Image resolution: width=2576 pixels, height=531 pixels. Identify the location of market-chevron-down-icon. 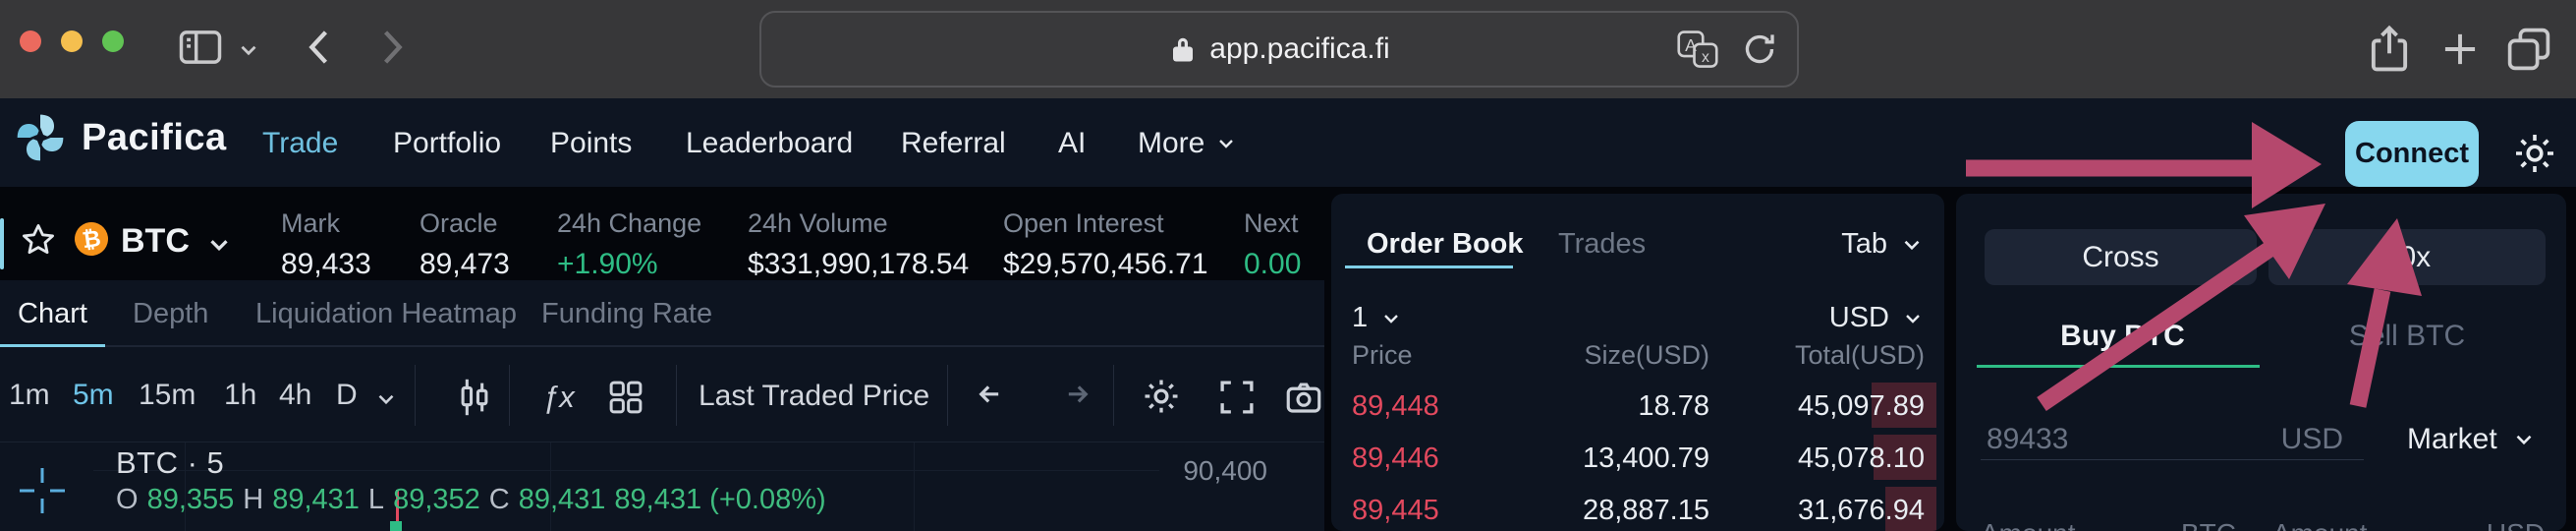
(219, 245).